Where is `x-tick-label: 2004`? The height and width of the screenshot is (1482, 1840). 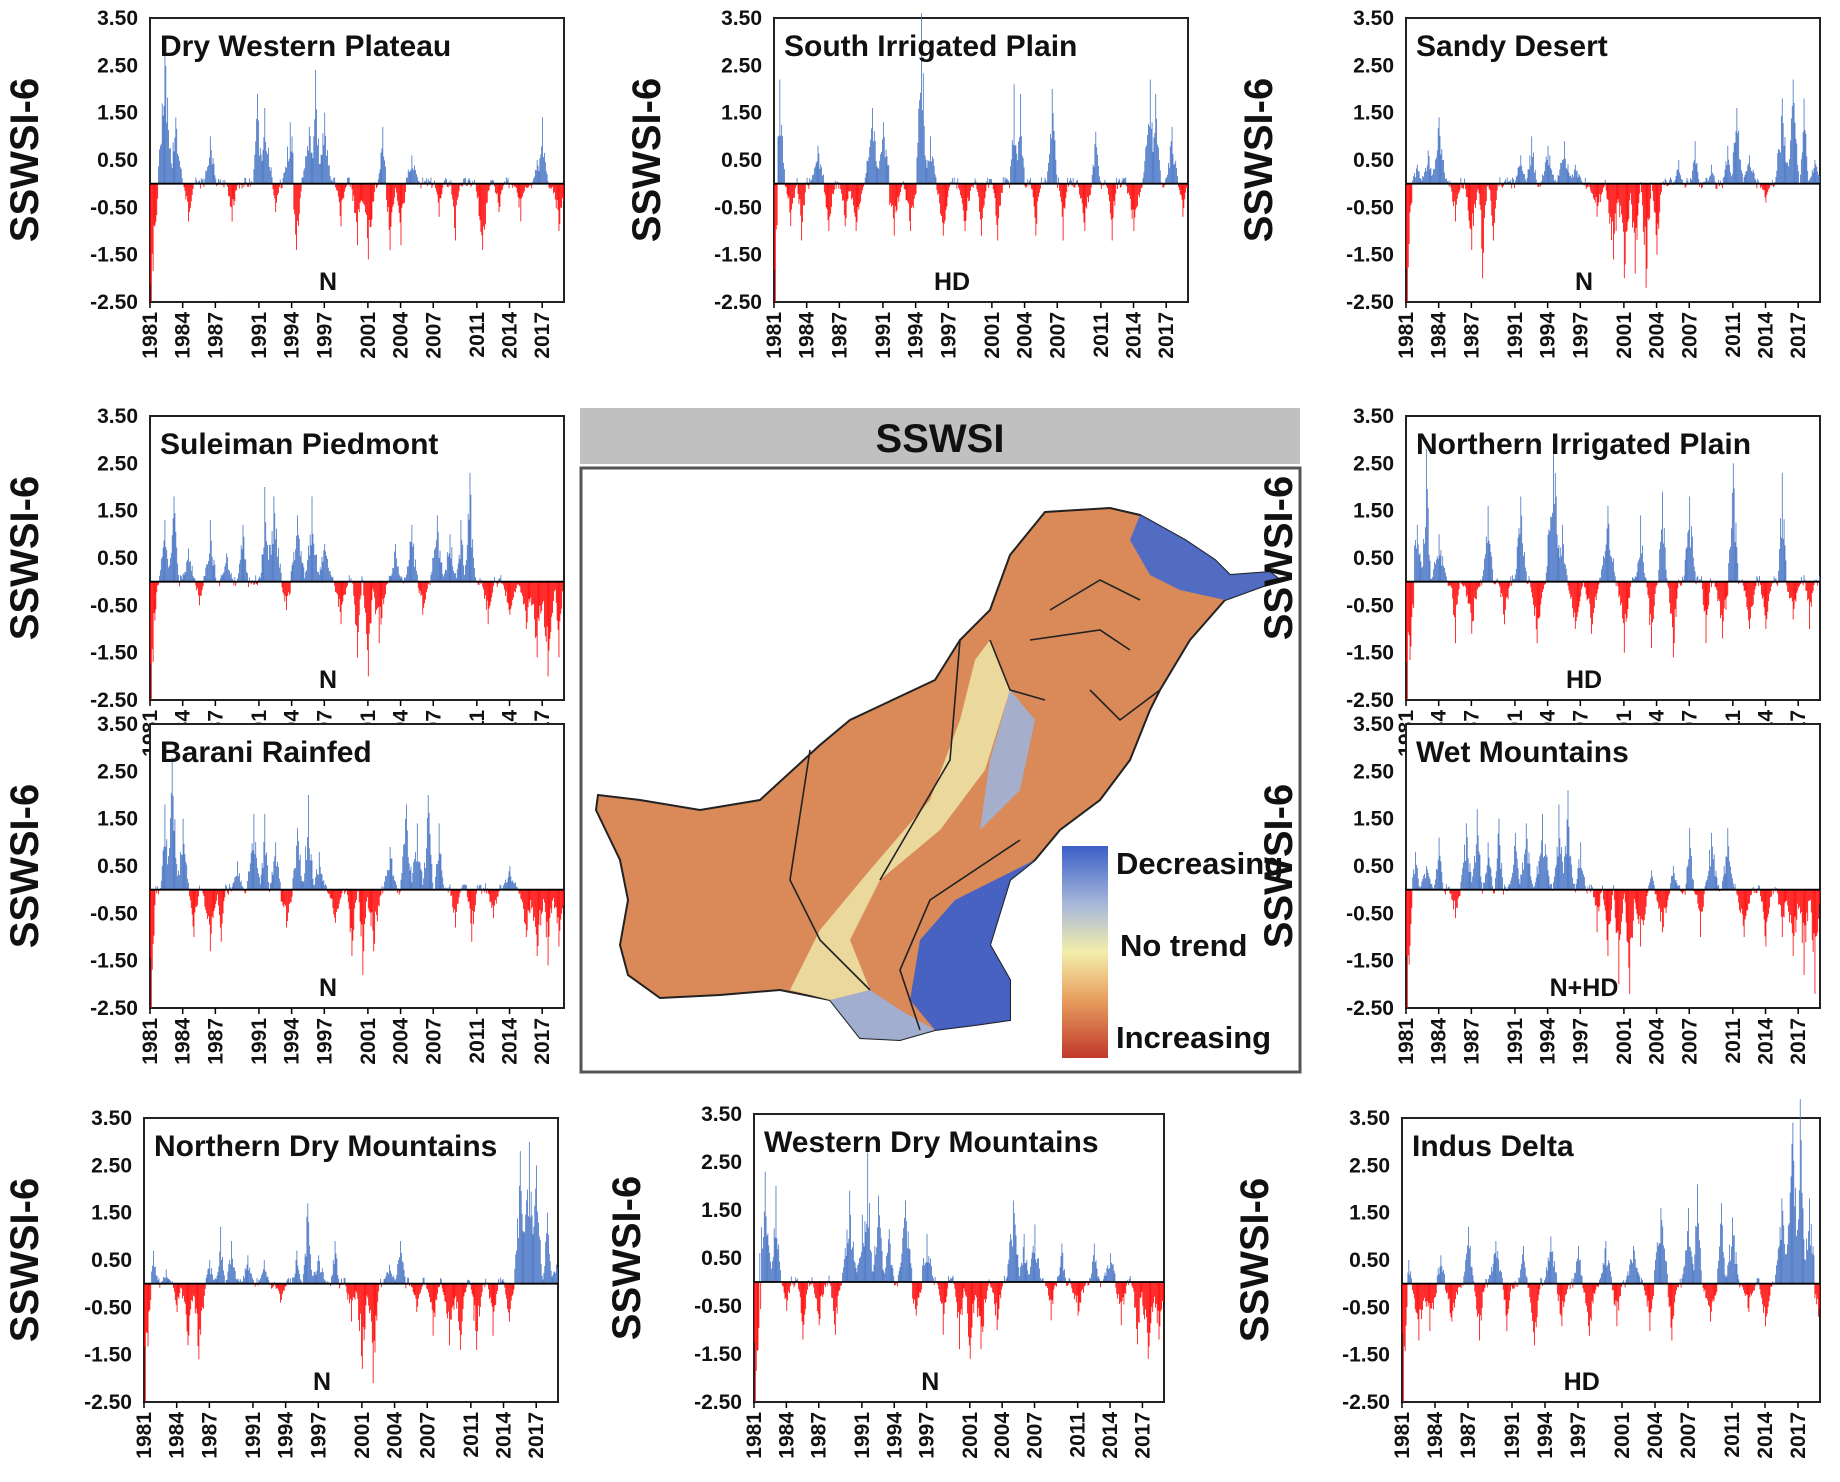
x-tick-label: 2004 is located at coordinates (1002, 1435).